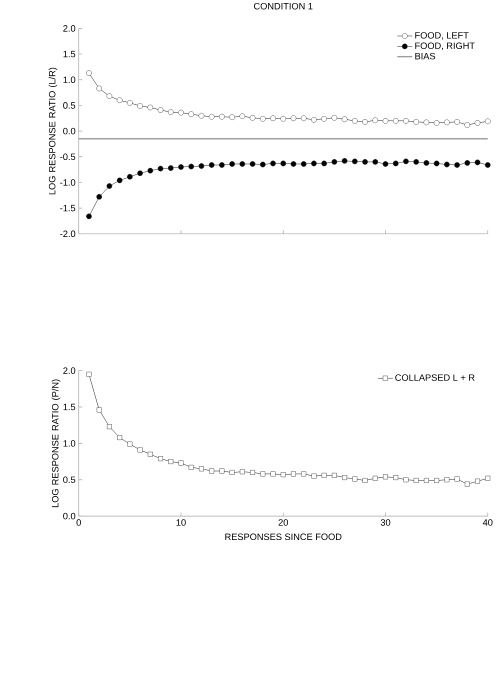 The image size is (496, 673). What do you see at coordinates (435, 377) in the screenshot?
I see `legend-label: COLLAPSED L + R` at bounding box center [435, 377].